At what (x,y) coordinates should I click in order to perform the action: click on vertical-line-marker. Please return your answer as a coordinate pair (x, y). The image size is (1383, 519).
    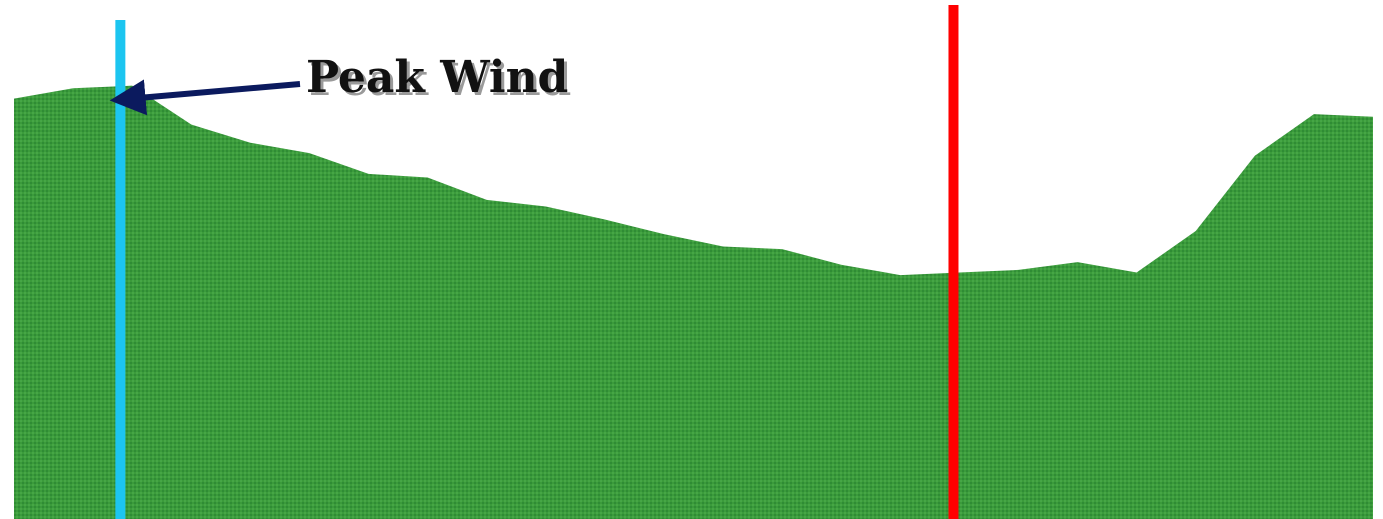
    Looking at the image, I should click on (953, 262).